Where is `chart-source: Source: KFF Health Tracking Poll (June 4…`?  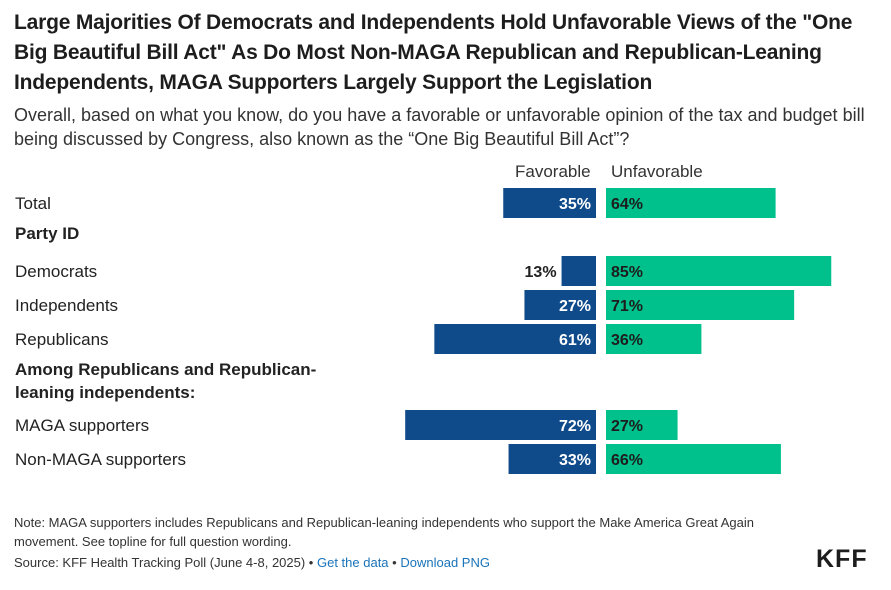 chart-source: Source: KFF Health Tracking Poll (June 4… is located at coordinates (252, 562).